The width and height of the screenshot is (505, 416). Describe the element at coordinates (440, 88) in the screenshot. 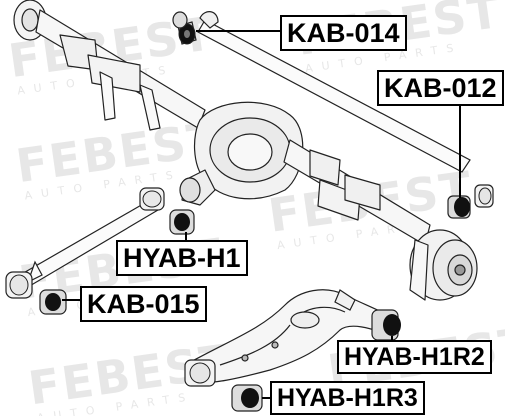

I see `callout-kab-012: KAB-012` at that location.